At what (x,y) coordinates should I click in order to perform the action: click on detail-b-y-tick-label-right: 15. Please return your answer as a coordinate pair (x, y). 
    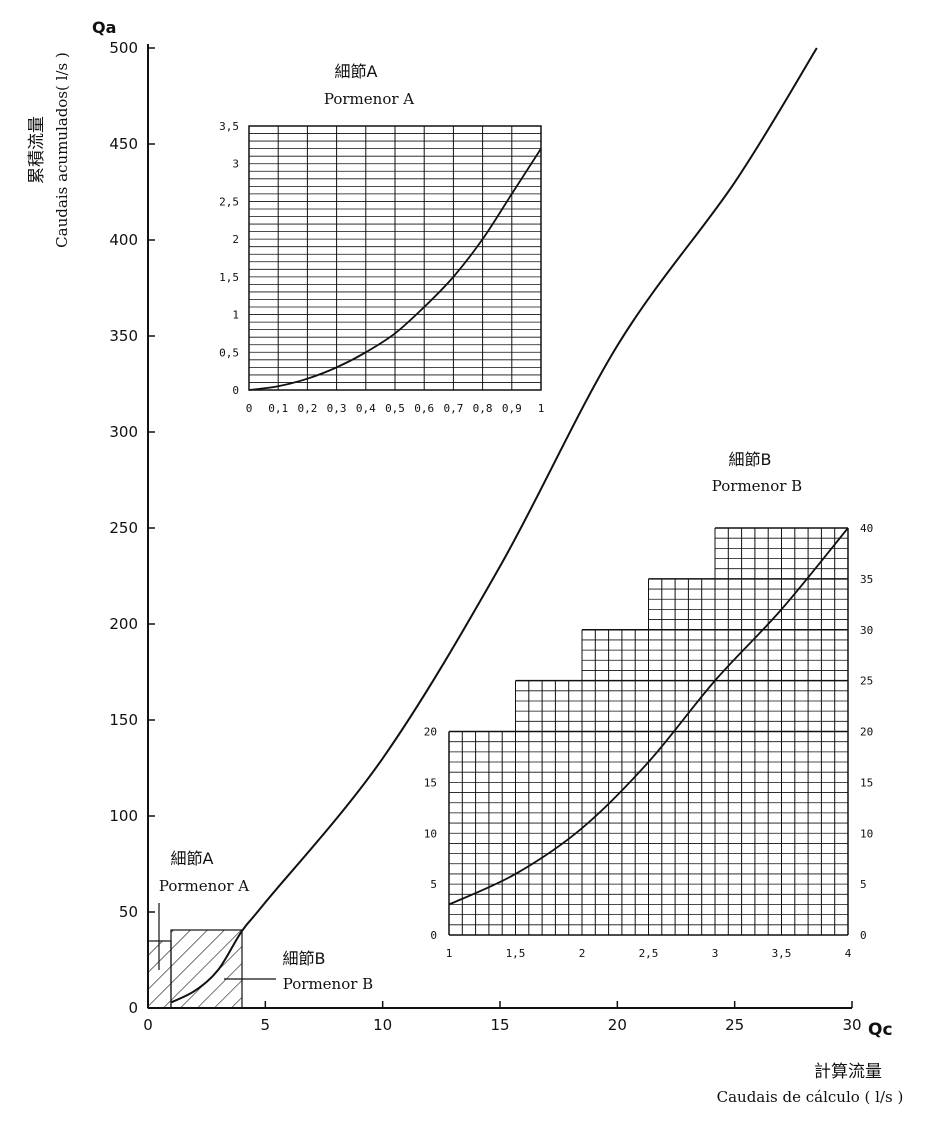
    Looking at the image, I should click on (866, 782).